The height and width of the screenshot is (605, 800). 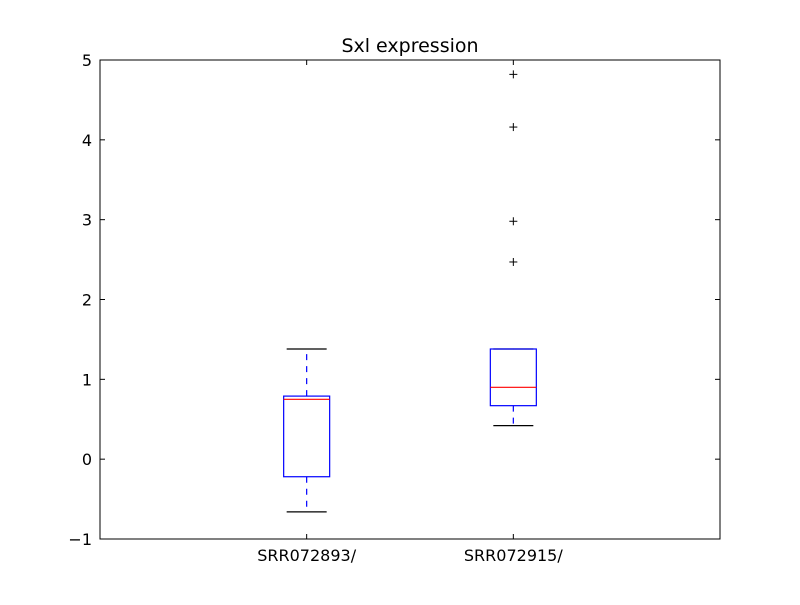 I want to click on x-tick-label: SRR072893/, so click(x=306, y=555).